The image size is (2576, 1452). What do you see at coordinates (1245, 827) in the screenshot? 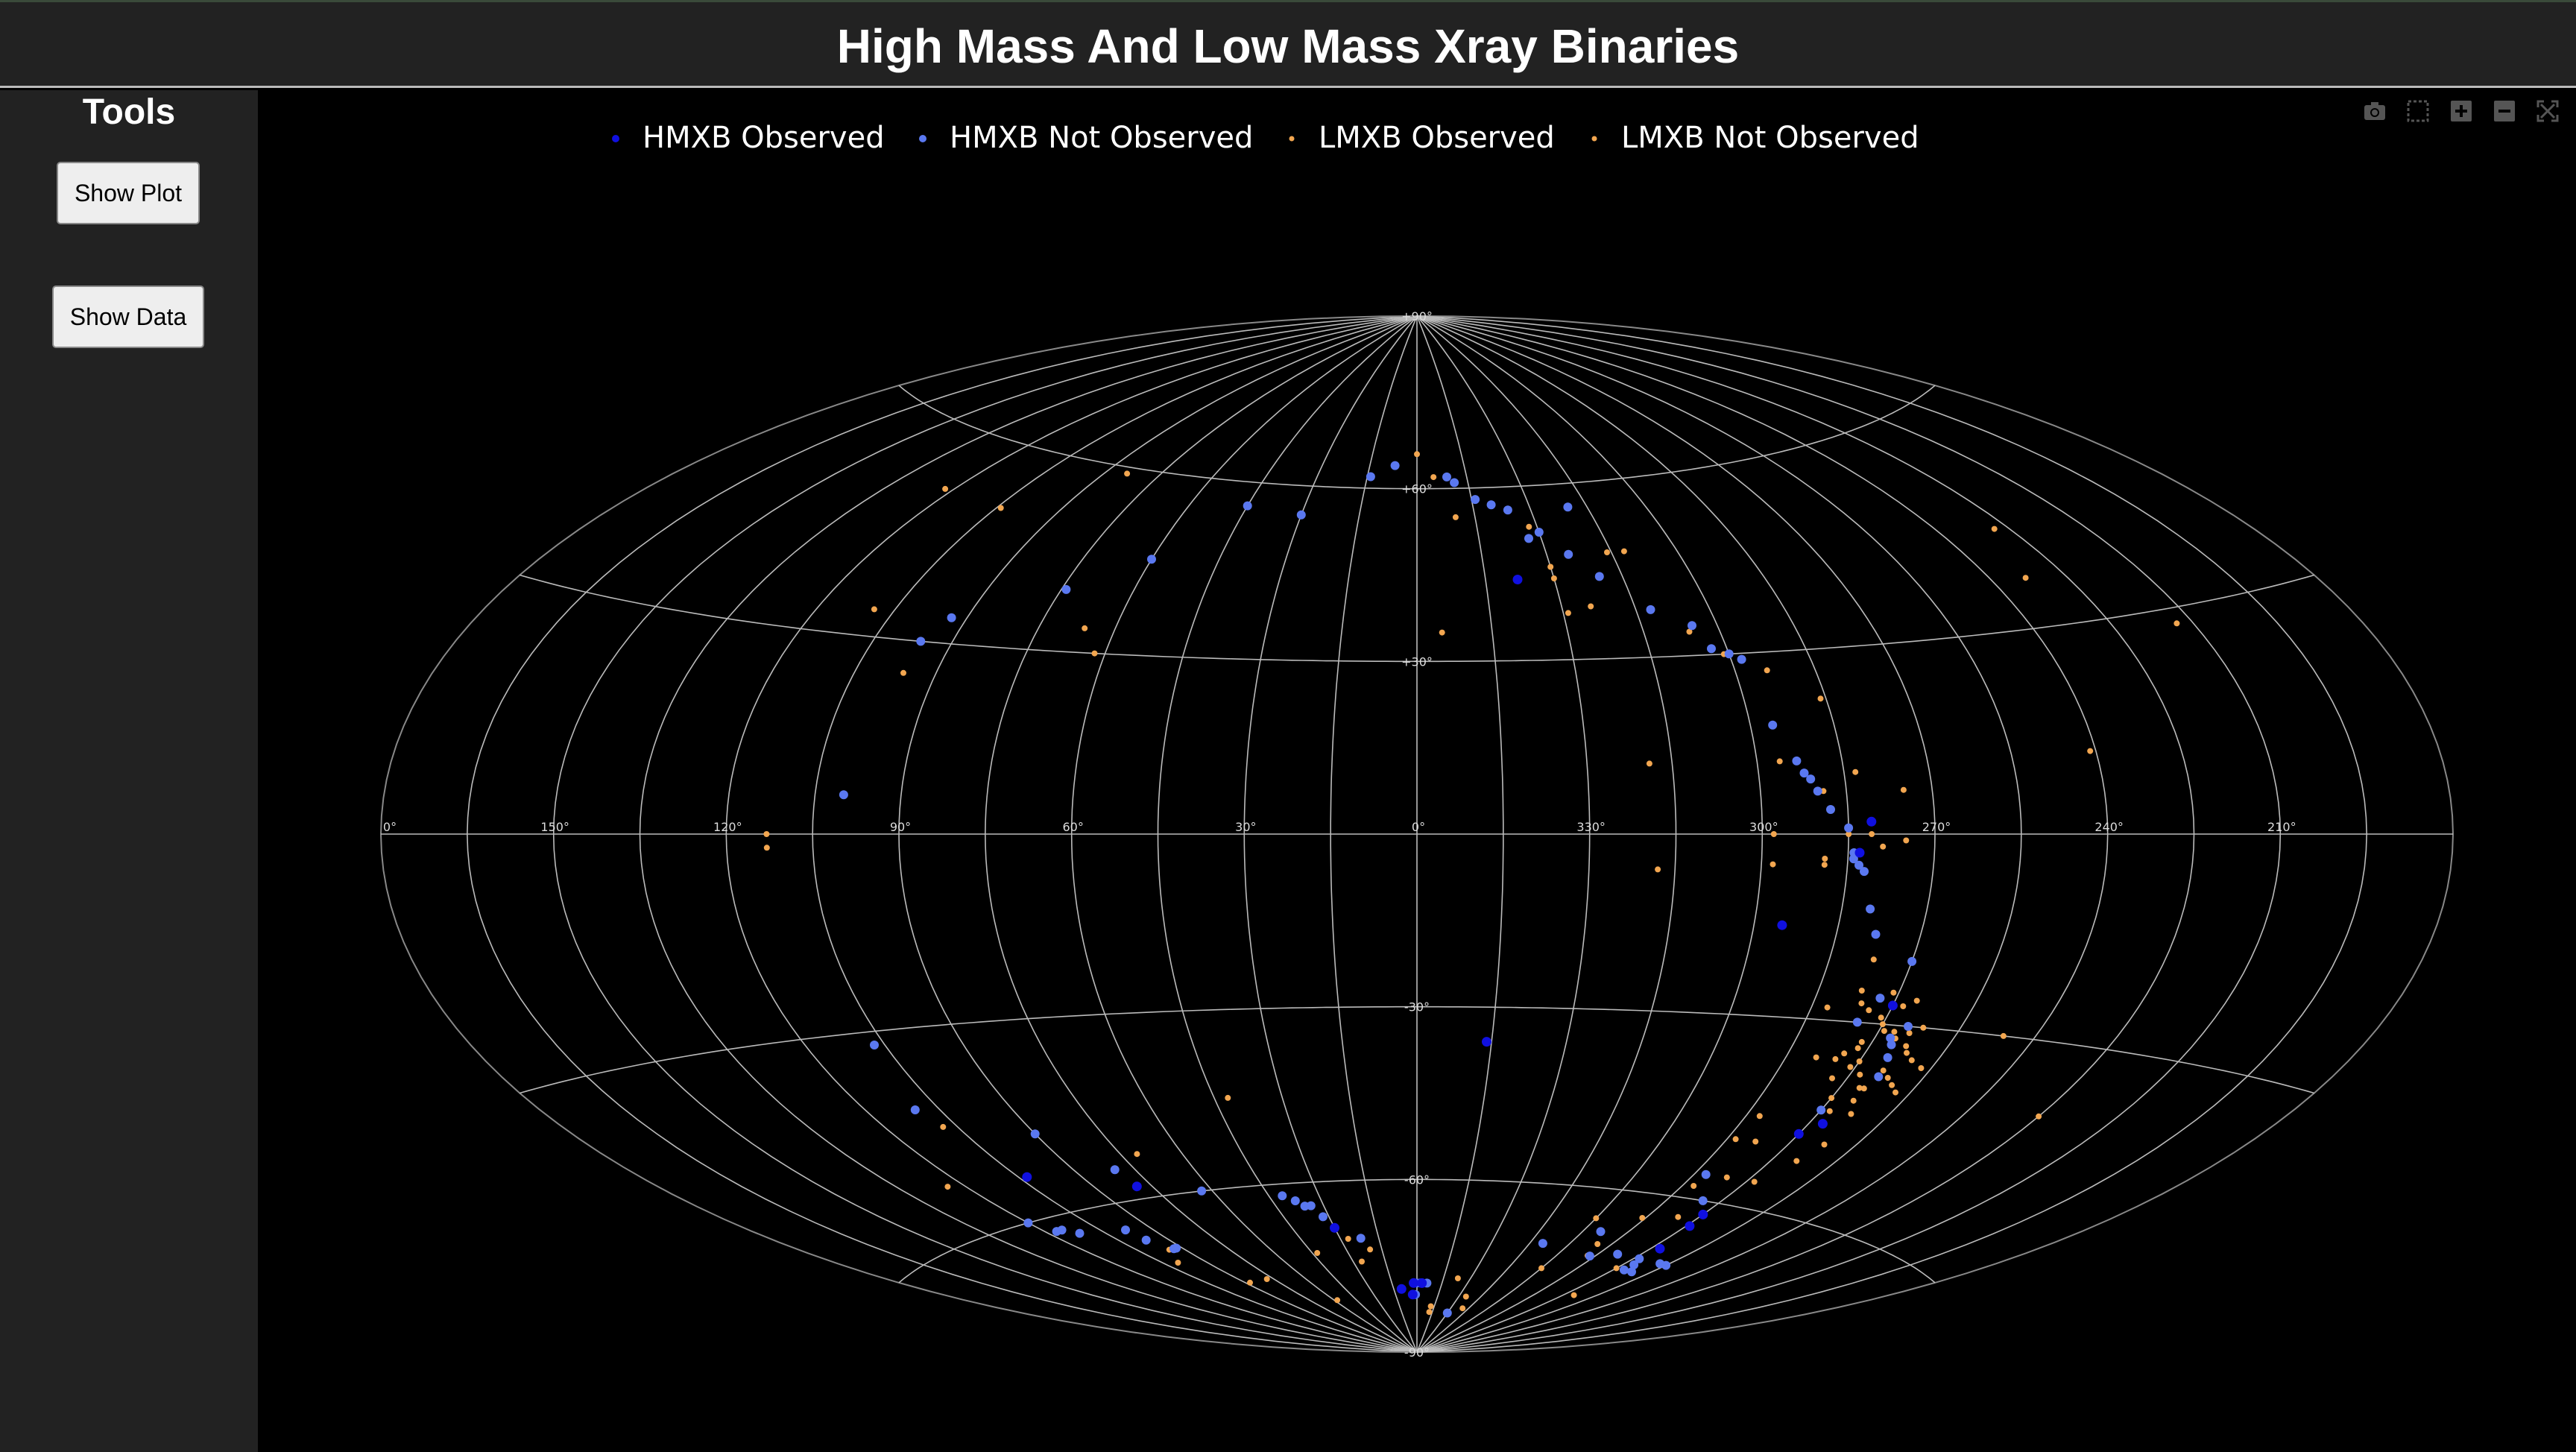
I see `lon-tick-label: 30°` at bounding box center [1245, 827].